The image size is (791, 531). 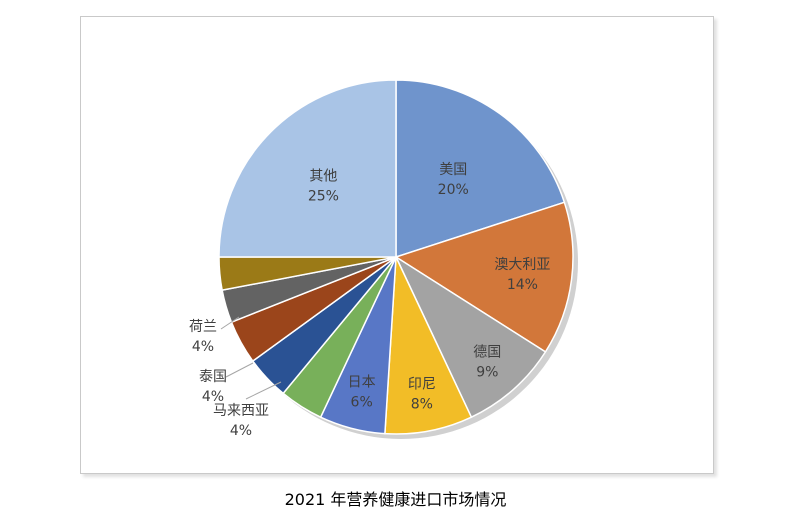 What do you see at coordinates (362, 403) in the screenshot?
I see `slice-percent-label: 6%` at bounding box center [362, 403].